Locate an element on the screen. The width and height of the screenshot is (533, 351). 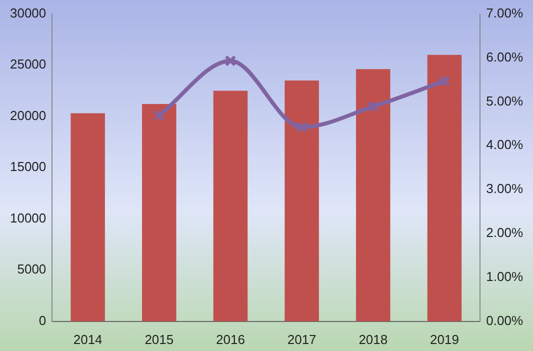
x-tick-label: 2016 is located at coordinates (230, 339).